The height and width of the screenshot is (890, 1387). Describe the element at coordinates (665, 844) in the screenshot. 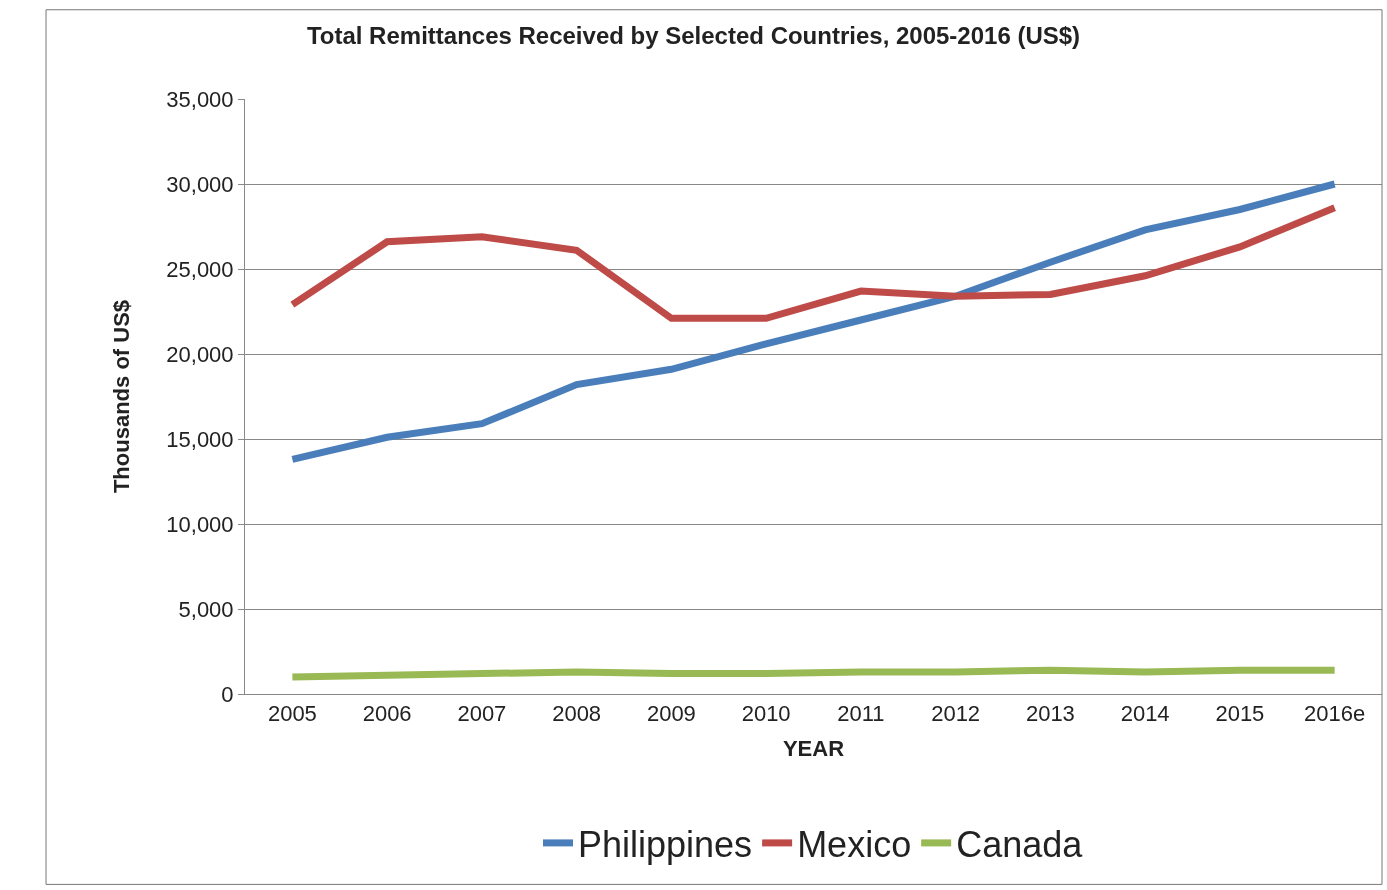

I see `legend-label: Philippines` at that location.